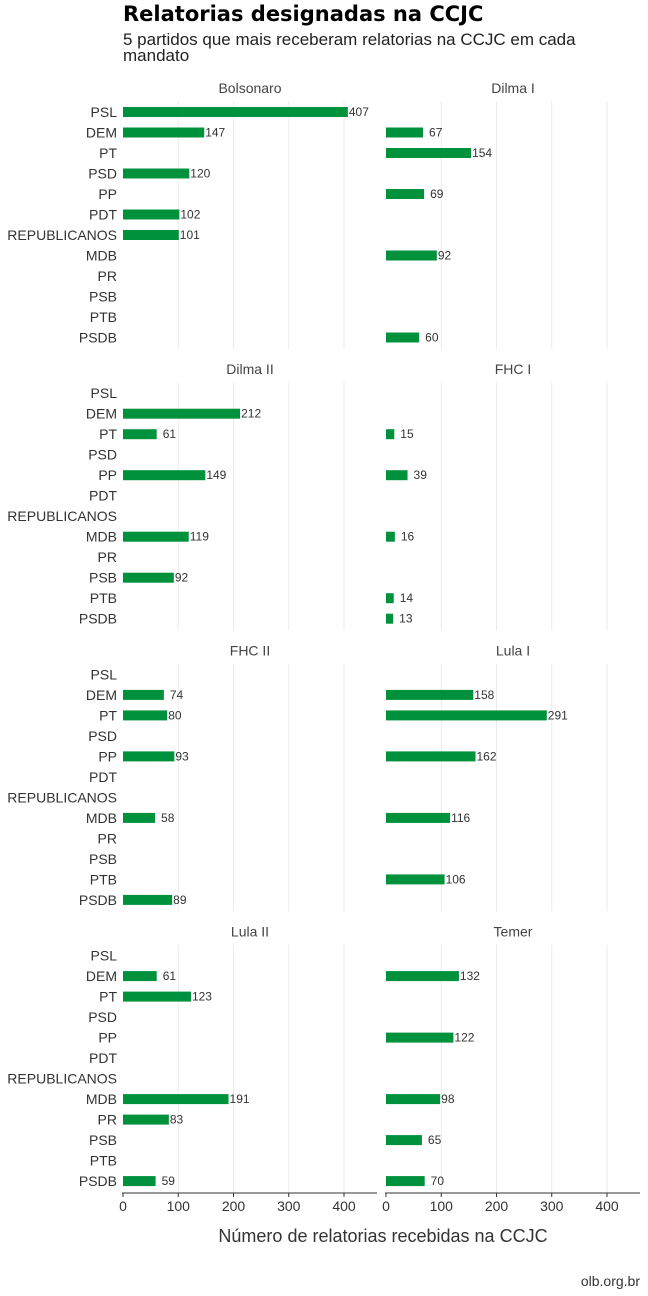  What do you see at coordinates (497, 1206) in the screenshot?
I see `x-tick-label: 200` at bounding box center [497, 1206].